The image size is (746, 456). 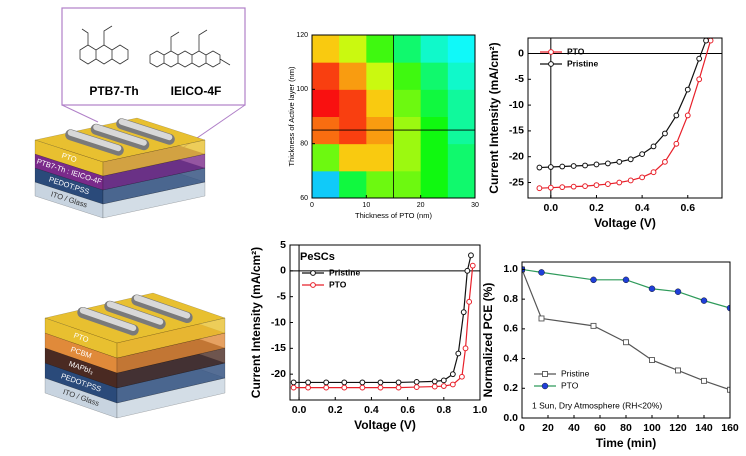 What do you see at coordinates (335, 410) in the screenshot?
I see `x-tick-label: 0.2` at bounding box center [335, 410].